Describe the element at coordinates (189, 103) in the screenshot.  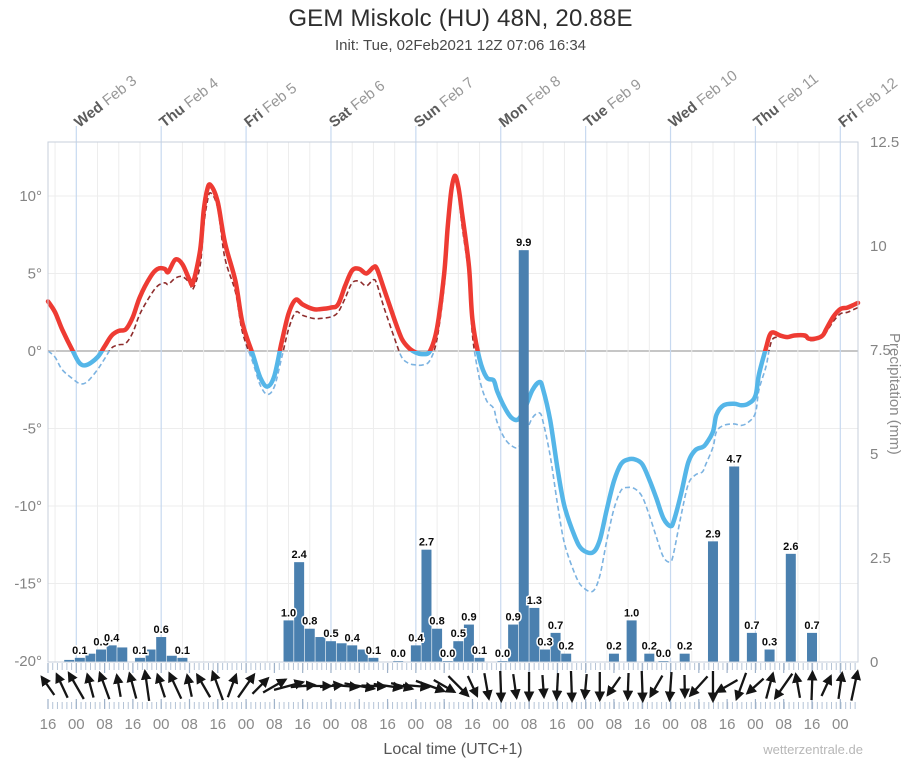
I see `day-label: Thu Feb 4` at that location.